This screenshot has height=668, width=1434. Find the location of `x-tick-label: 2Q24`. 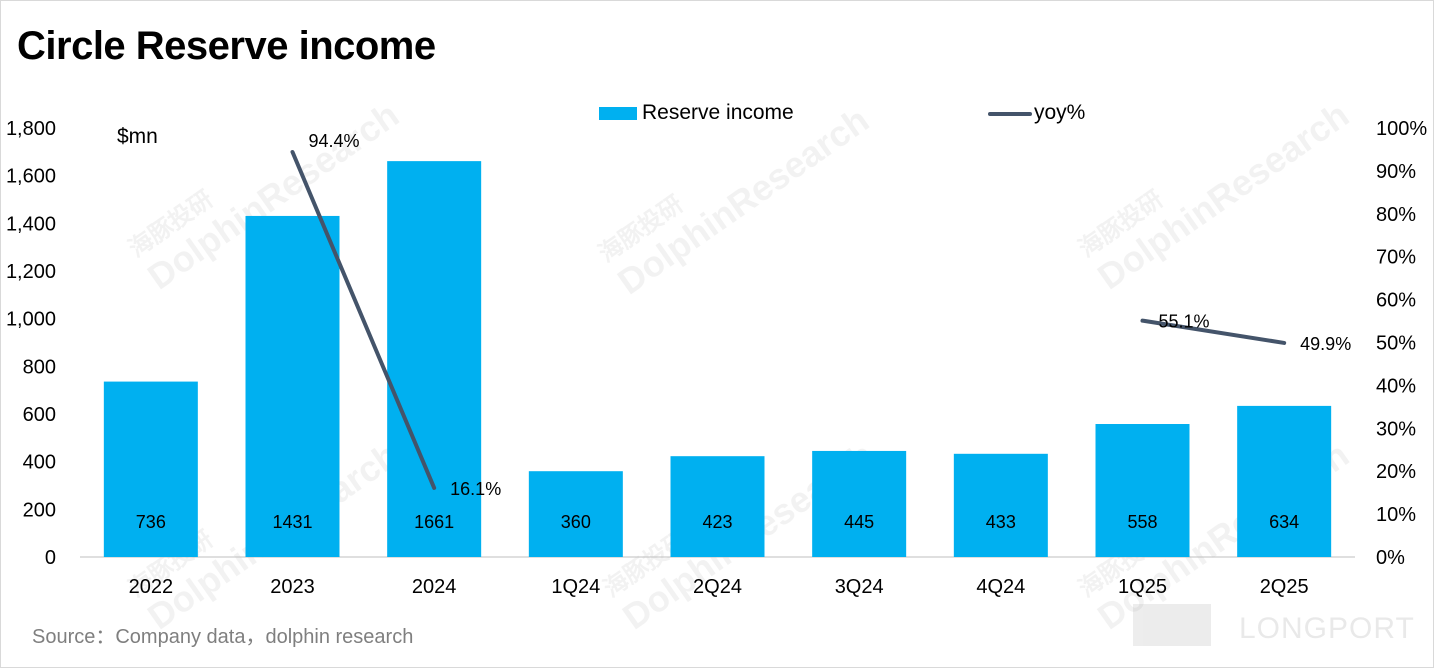

x-tick-label: 2Q24 is located at coordinates (717, 587).